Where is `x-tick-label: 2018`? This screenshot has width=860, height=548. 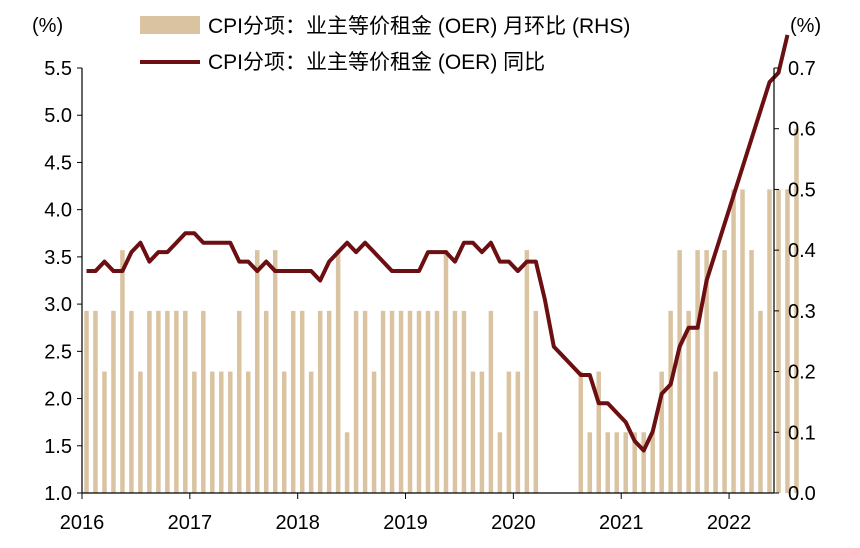 x-tick-label: 2018 is located at coordinates (297, 523).